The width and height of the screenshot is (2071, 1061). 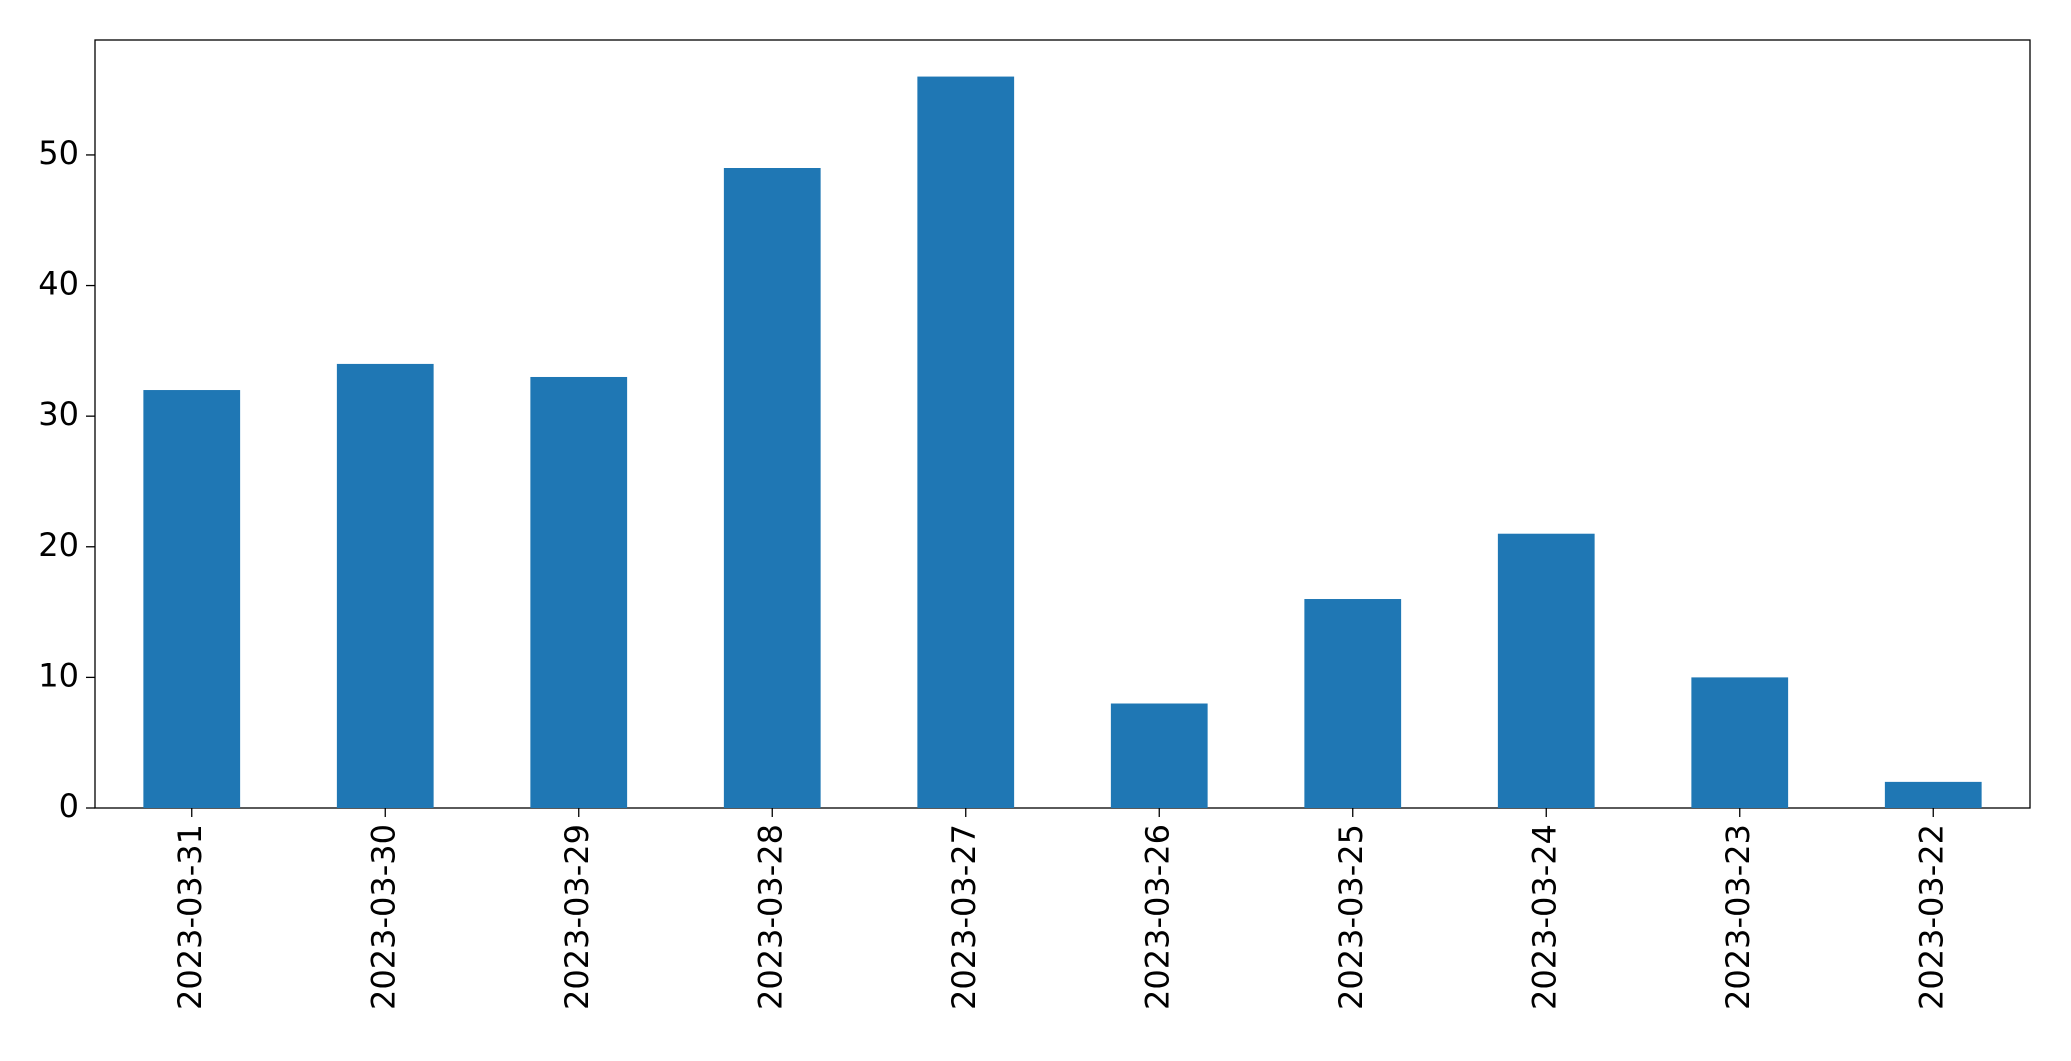 What do you see at coordinates (1544, 917) in the screenshot?
I see `x-tick-label: 2023-03-24` at bounding box center [1544, 917].